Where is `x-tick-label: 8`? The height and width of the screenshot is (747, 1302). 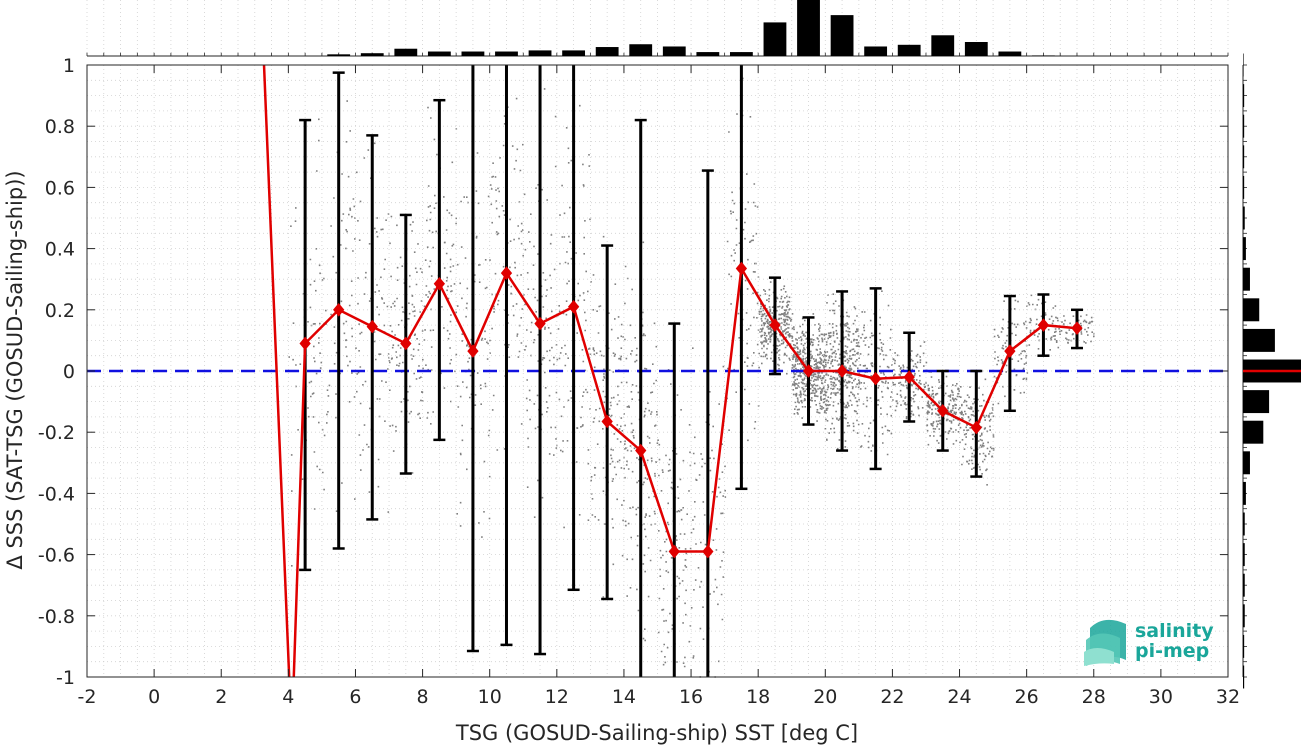
x-tick-label: 8 is located at coordinates (423, 697).